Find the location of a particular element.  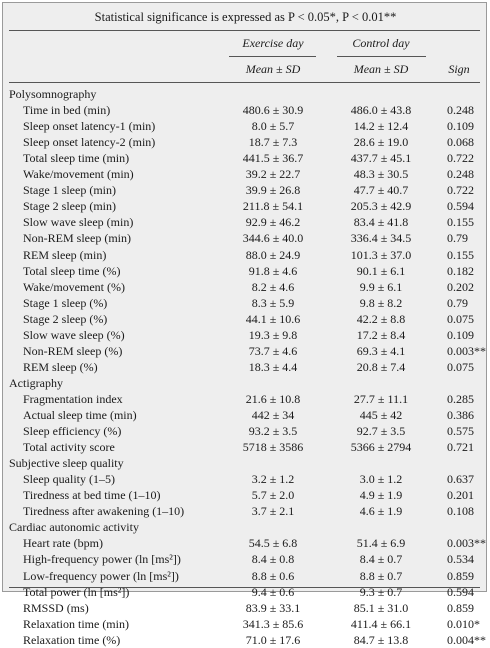

exercise-value: 54.5 ± 6.8 is located at coordinates (273, 543).